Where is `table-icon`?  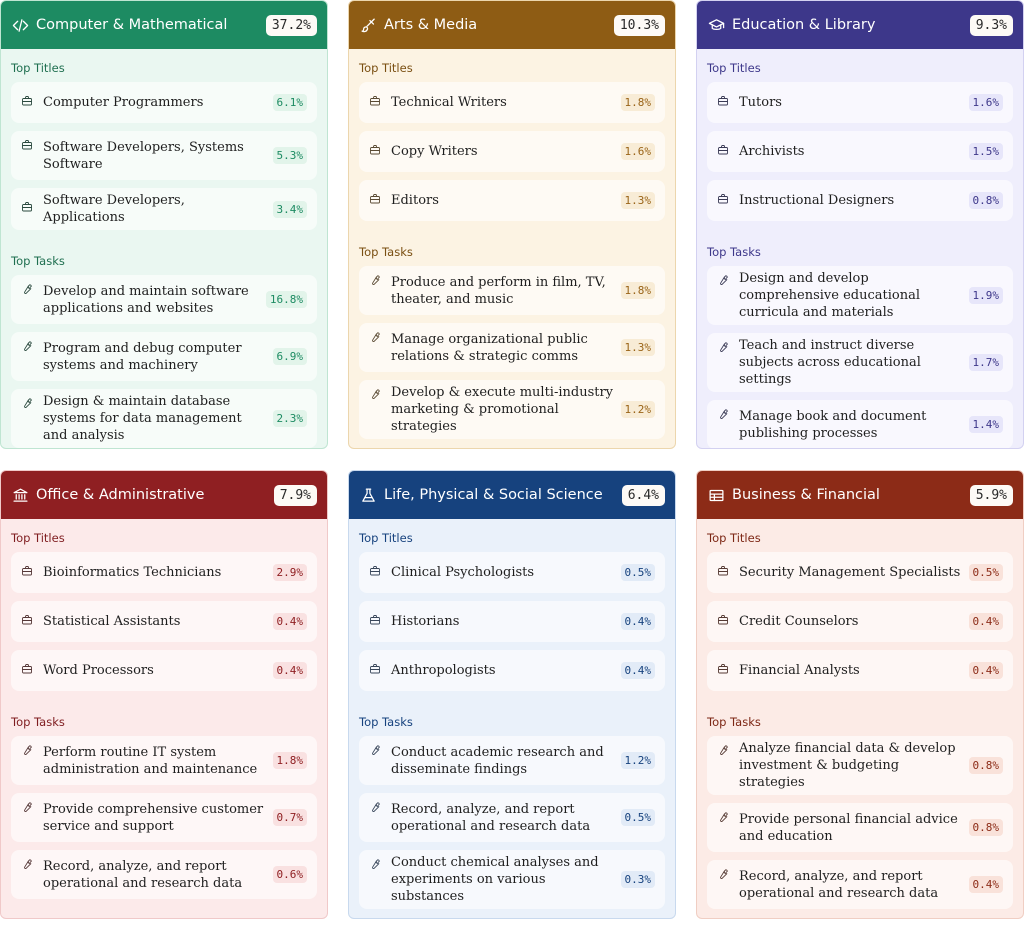
table-icon is located at coordinates (716, 495).